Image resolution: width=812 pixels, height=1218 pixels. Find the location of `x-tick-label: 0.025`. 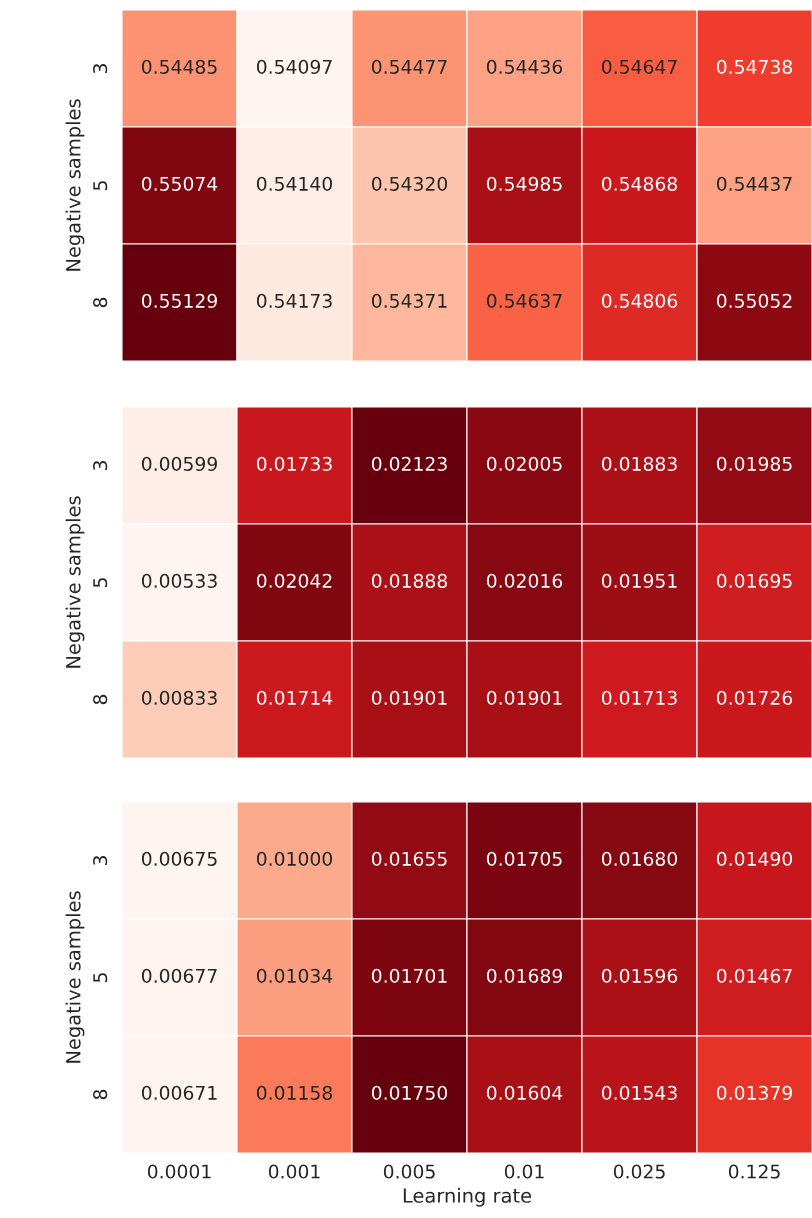

x-tick-label: 0.025 is located at coordinates (639, 1171).